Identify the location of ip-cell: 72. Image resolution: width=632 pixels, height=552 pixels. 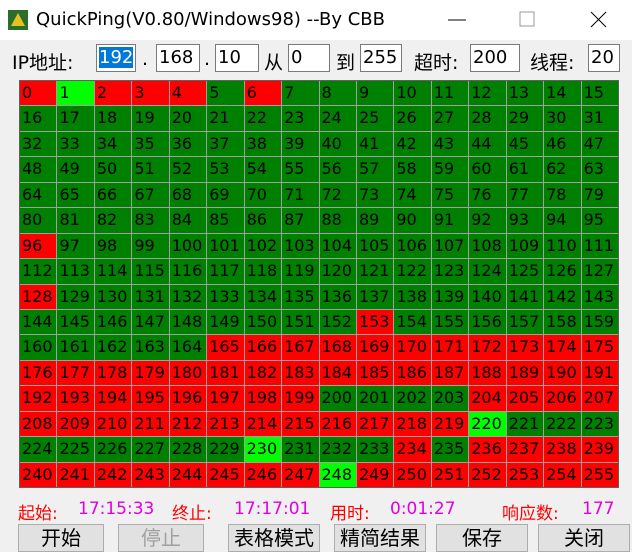
(337, 195).